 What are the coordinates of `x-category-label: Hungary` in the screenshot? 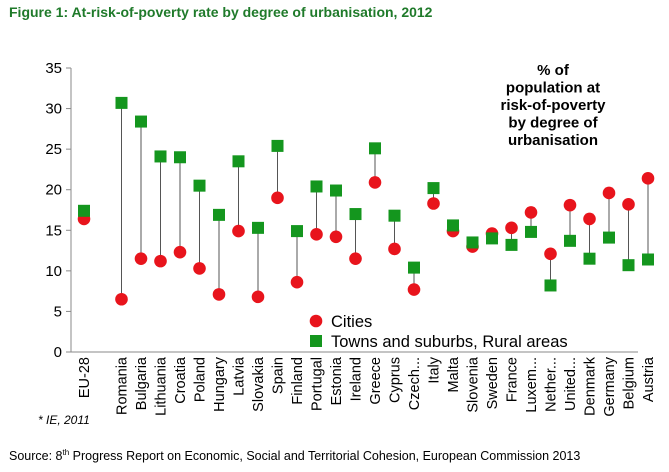 It's located at (220, 384).